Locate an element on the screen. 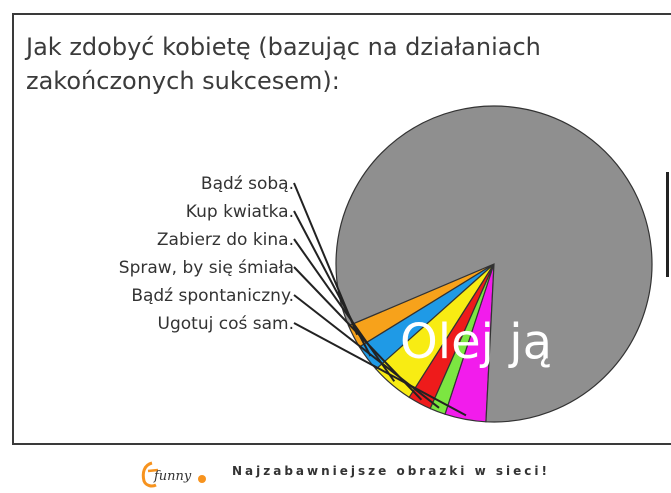 This screenshot has width=671, height=493. footer: funny Najzabawniejsze obrazki w sieci! is located at coordinates (335, 472).